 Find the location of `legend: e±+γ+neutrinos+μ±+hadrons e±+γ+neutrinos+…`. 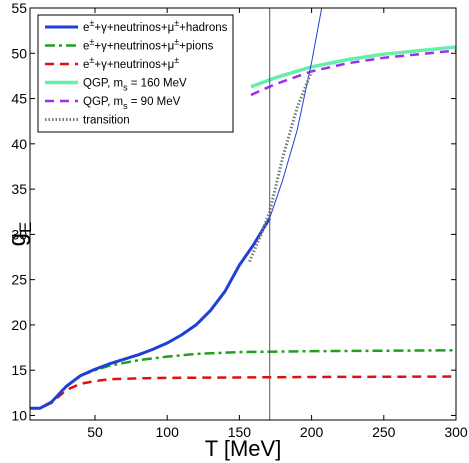

legend: e±+γ+neutrinos+μ±+hadrons e±+γ+neutrinos+… is located at coordinates (135, 73).